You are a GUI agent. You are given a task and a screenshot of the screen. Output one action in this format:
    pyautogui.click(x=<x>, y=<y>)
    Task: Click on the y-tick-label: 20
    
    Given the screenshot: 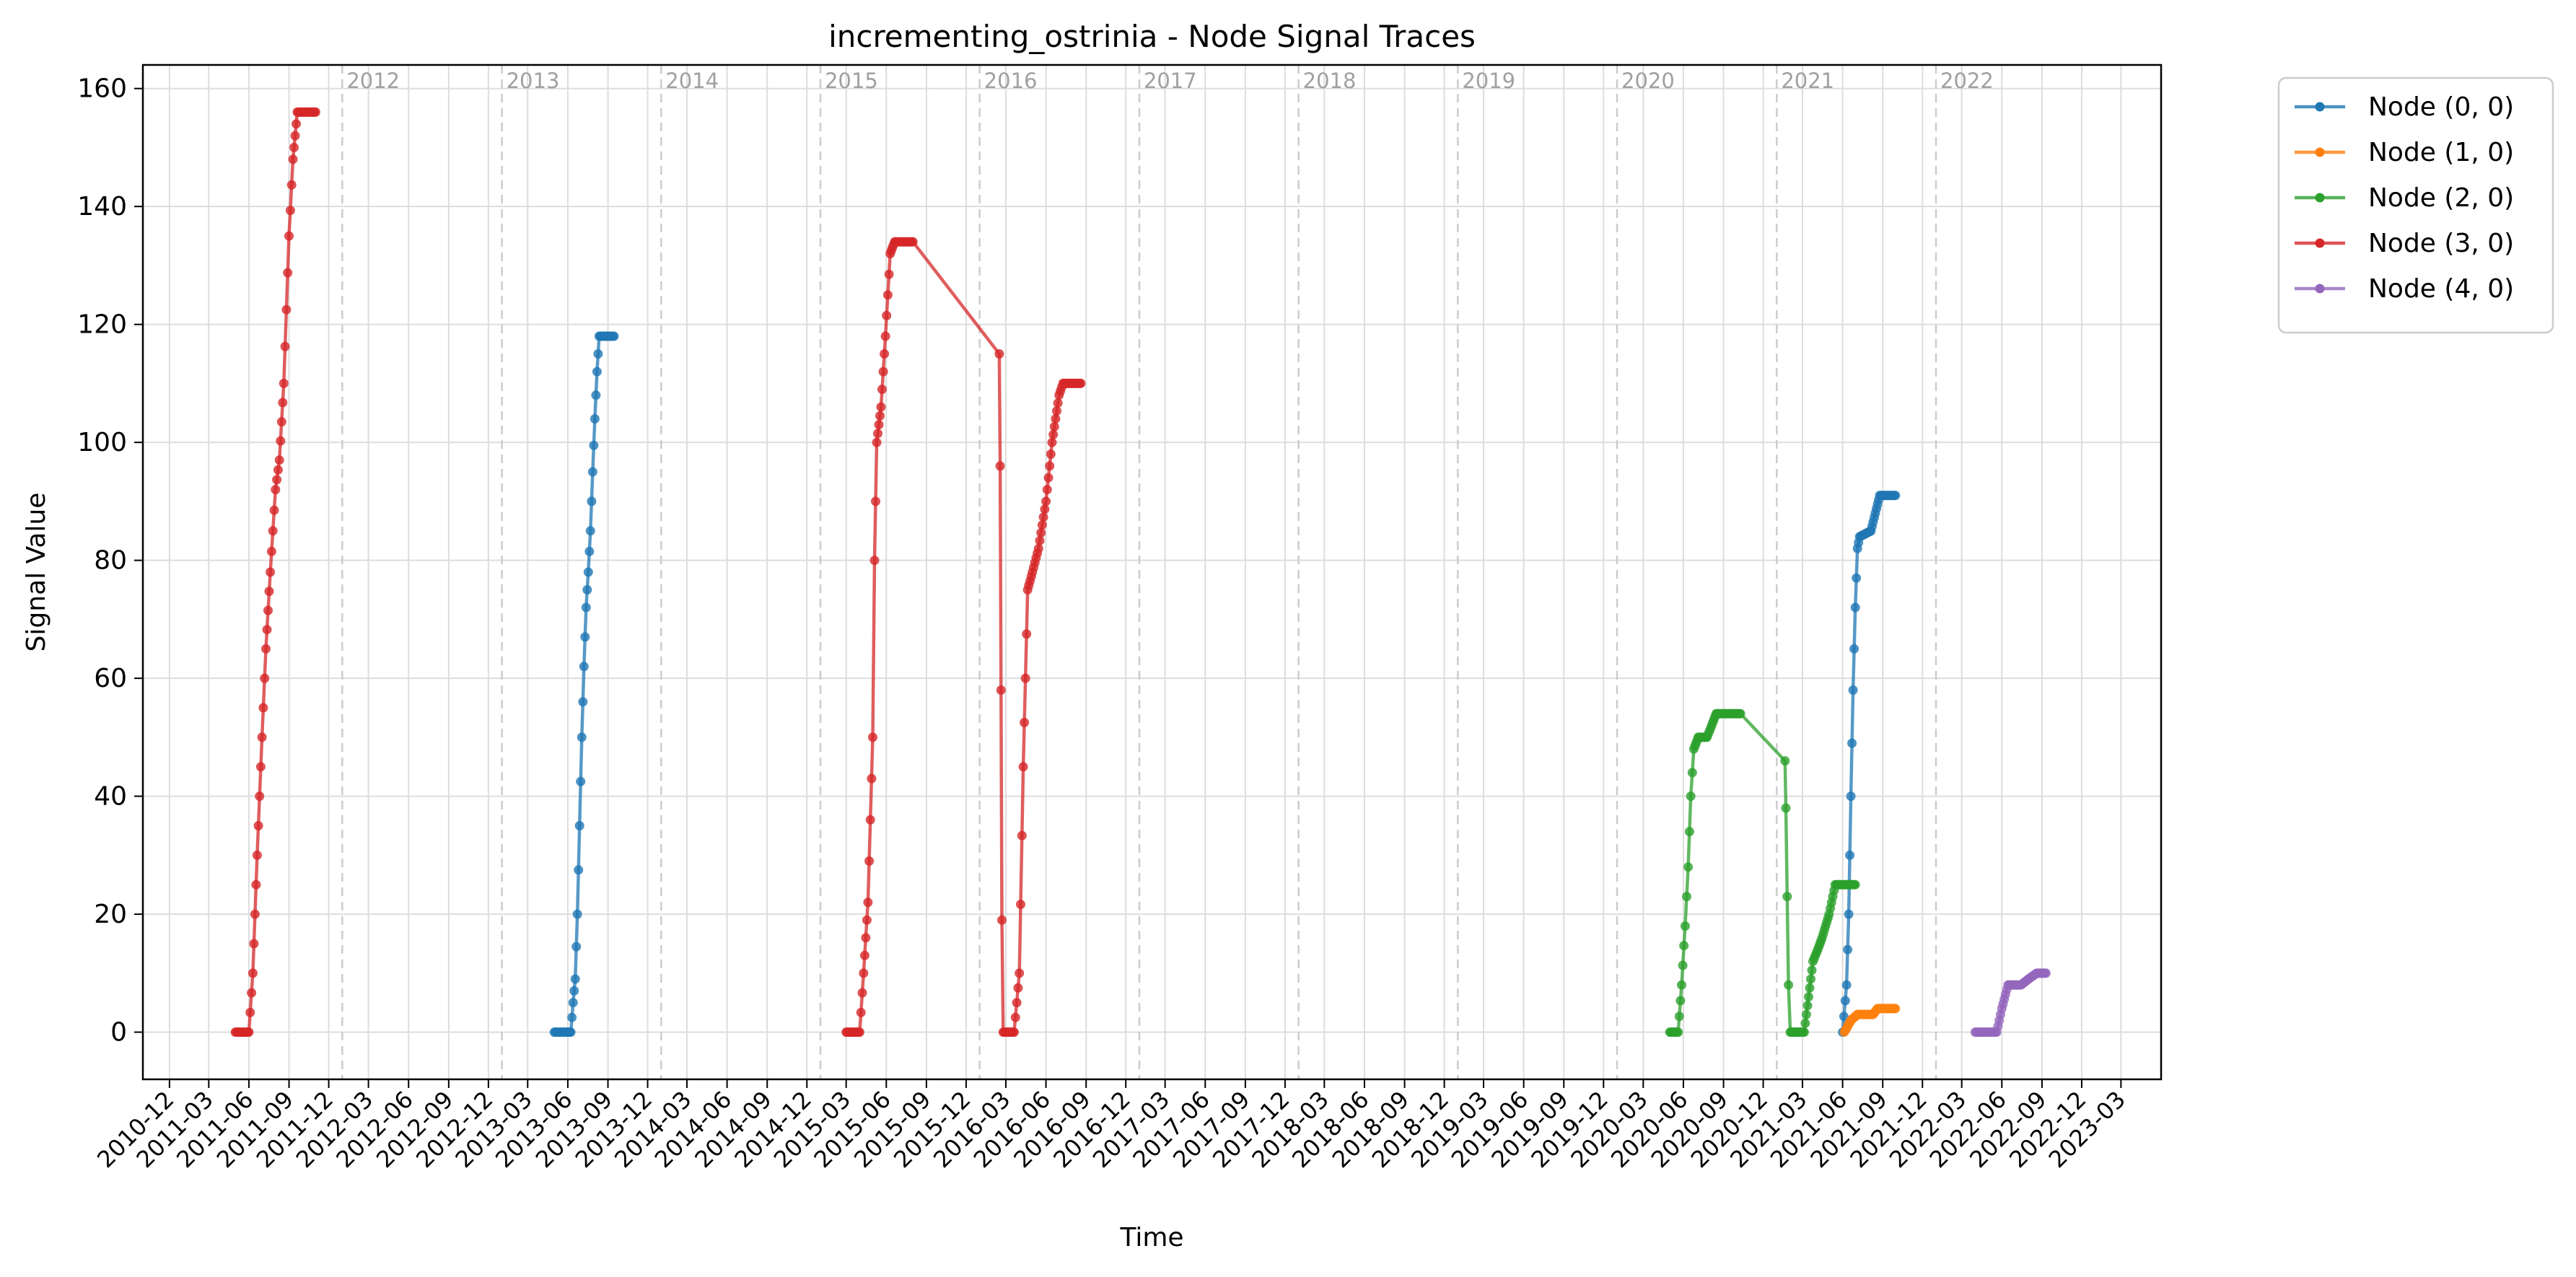 What is the action you would take?
    pyautogui.click(x=110, y=915)
    